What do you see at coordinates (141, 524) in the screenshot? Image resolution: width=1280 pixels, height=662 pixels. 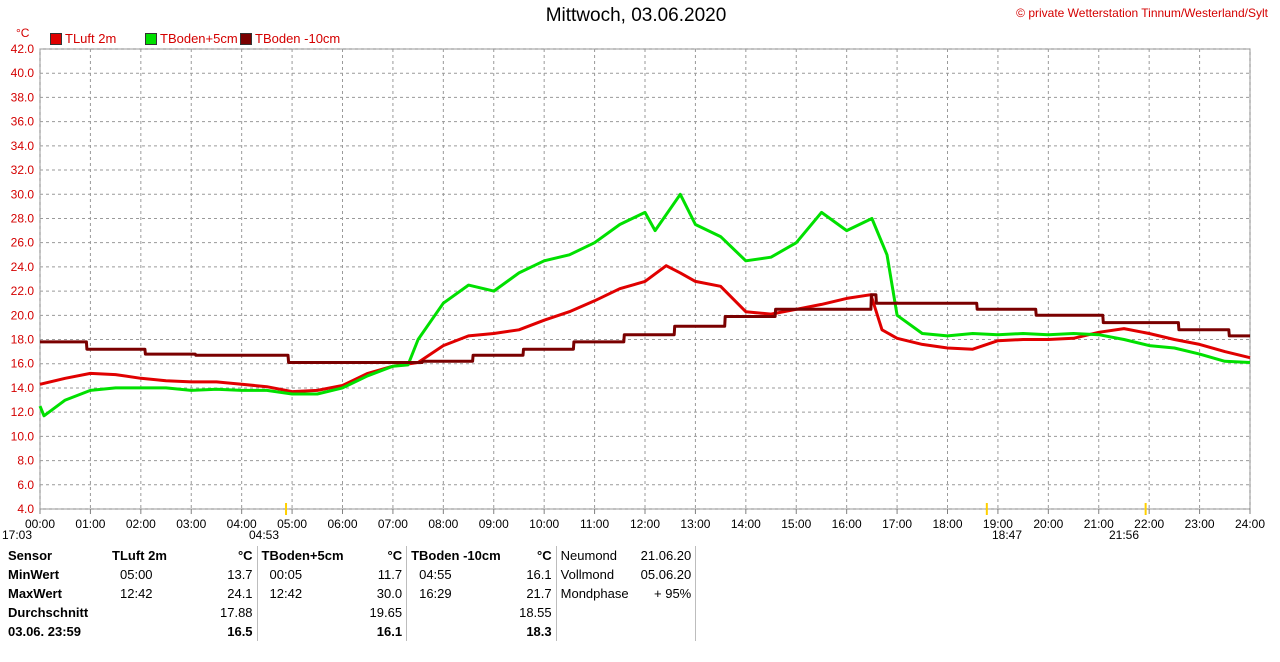 I see `x-tick-label: 02:00` at bounding box center [141, 524].